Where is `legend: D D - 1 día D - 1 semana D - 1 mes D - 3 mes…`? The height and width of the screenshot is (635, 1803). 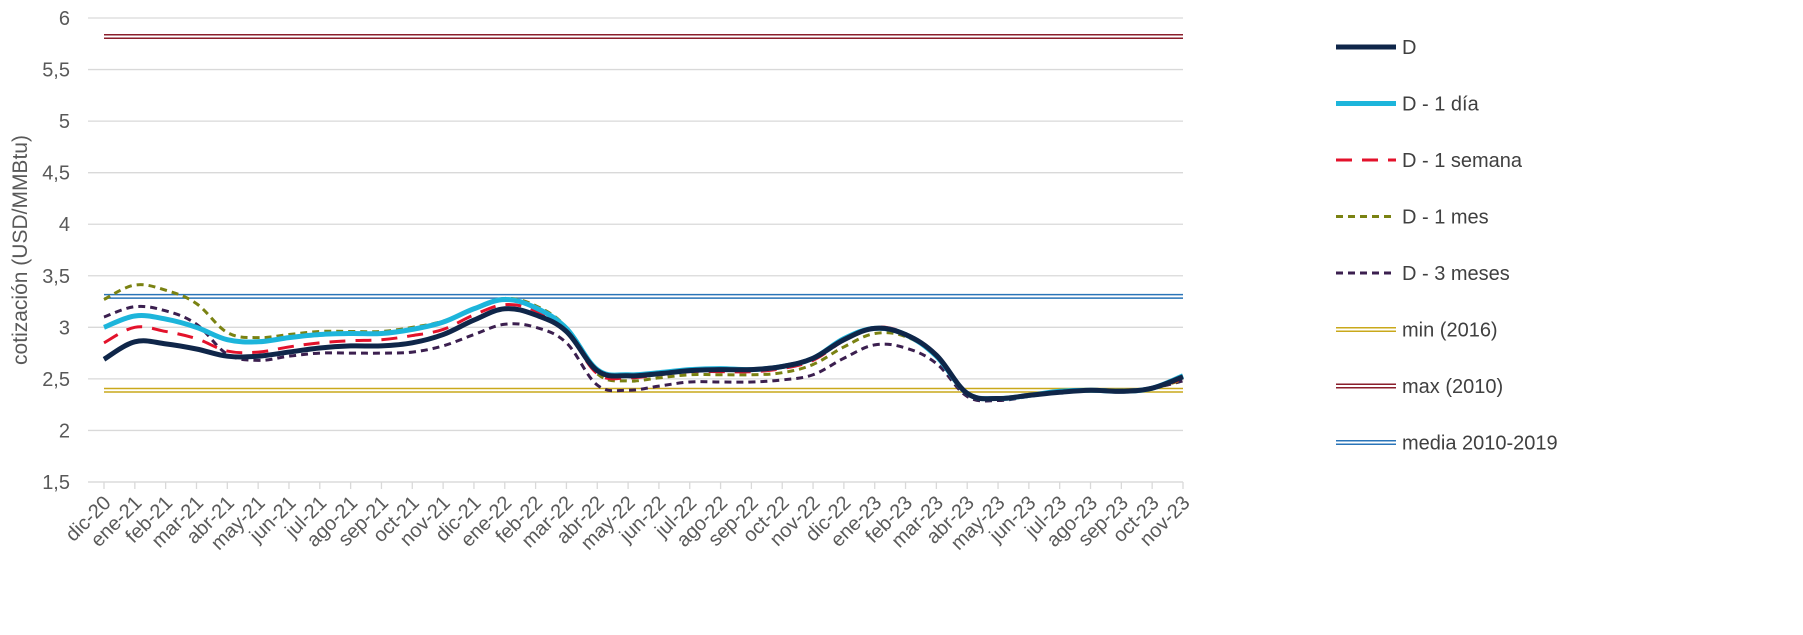 legend: D D - 1 día D - 1 semana D - 1 mes D - 3 mes… is located at coordinates (1447, 246).